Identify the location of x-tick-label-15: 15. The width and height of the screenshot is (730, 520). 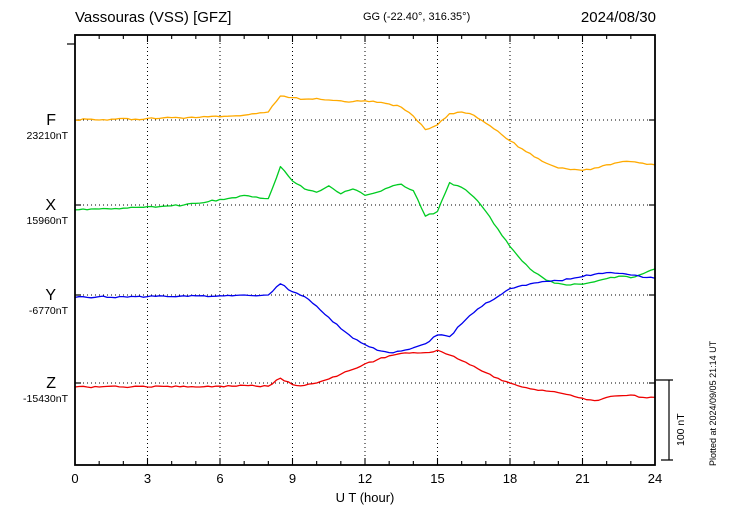
(437, 478).